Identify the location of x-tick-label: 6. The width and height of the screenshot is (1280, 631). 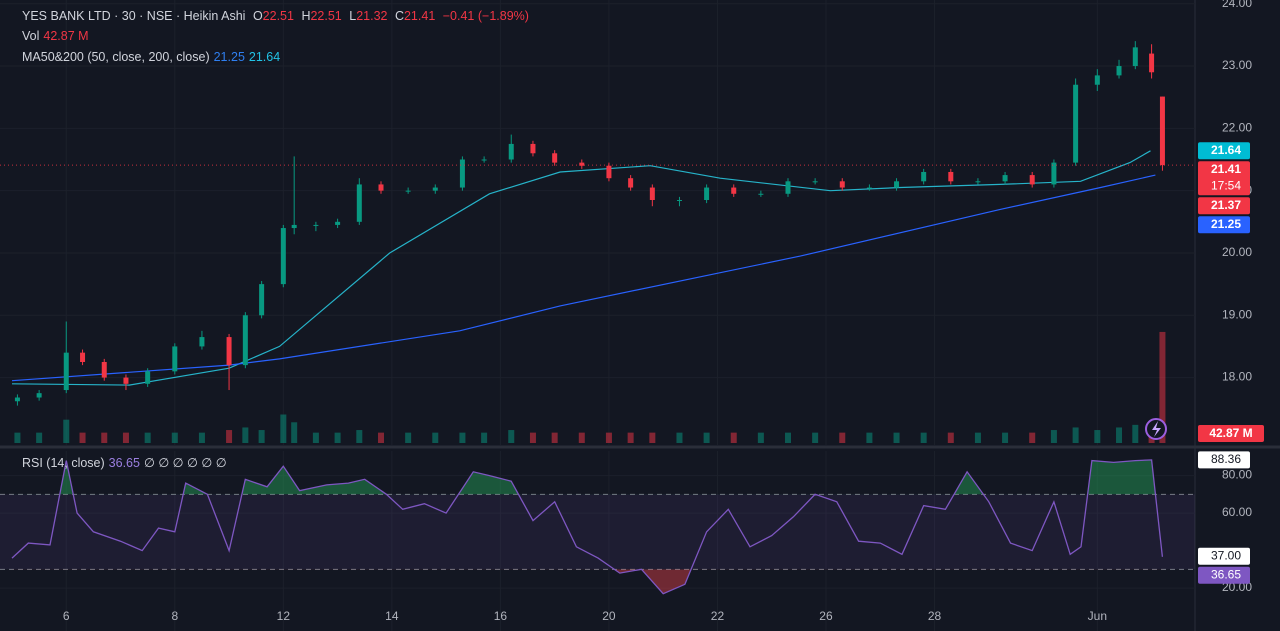
(66, 616).